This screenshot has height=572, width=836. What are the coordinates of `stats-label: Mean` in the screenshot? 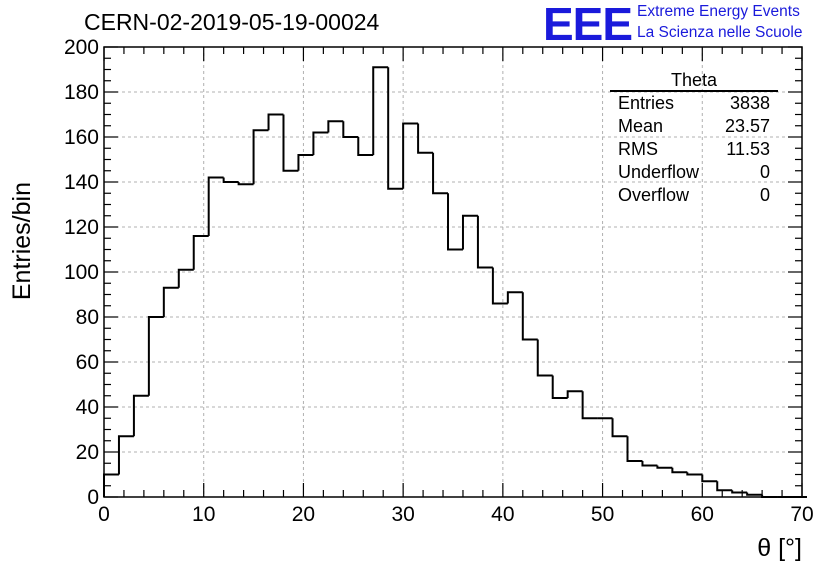 It's located at (641, 126).